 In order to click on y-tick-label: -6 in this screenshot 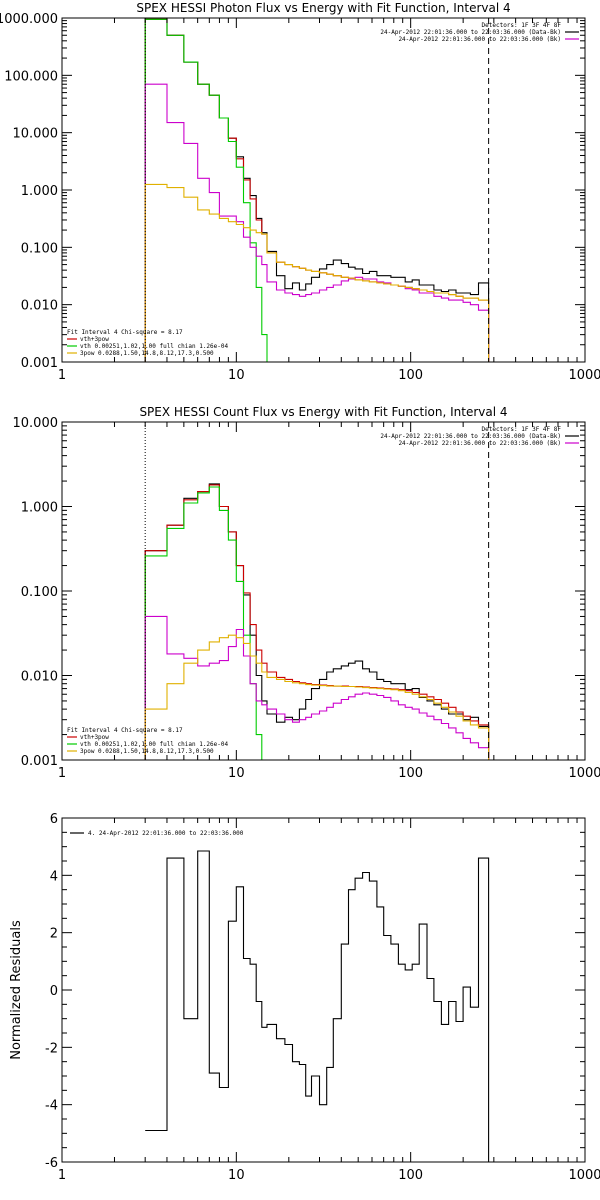, I will do `click(51, 1163)`.